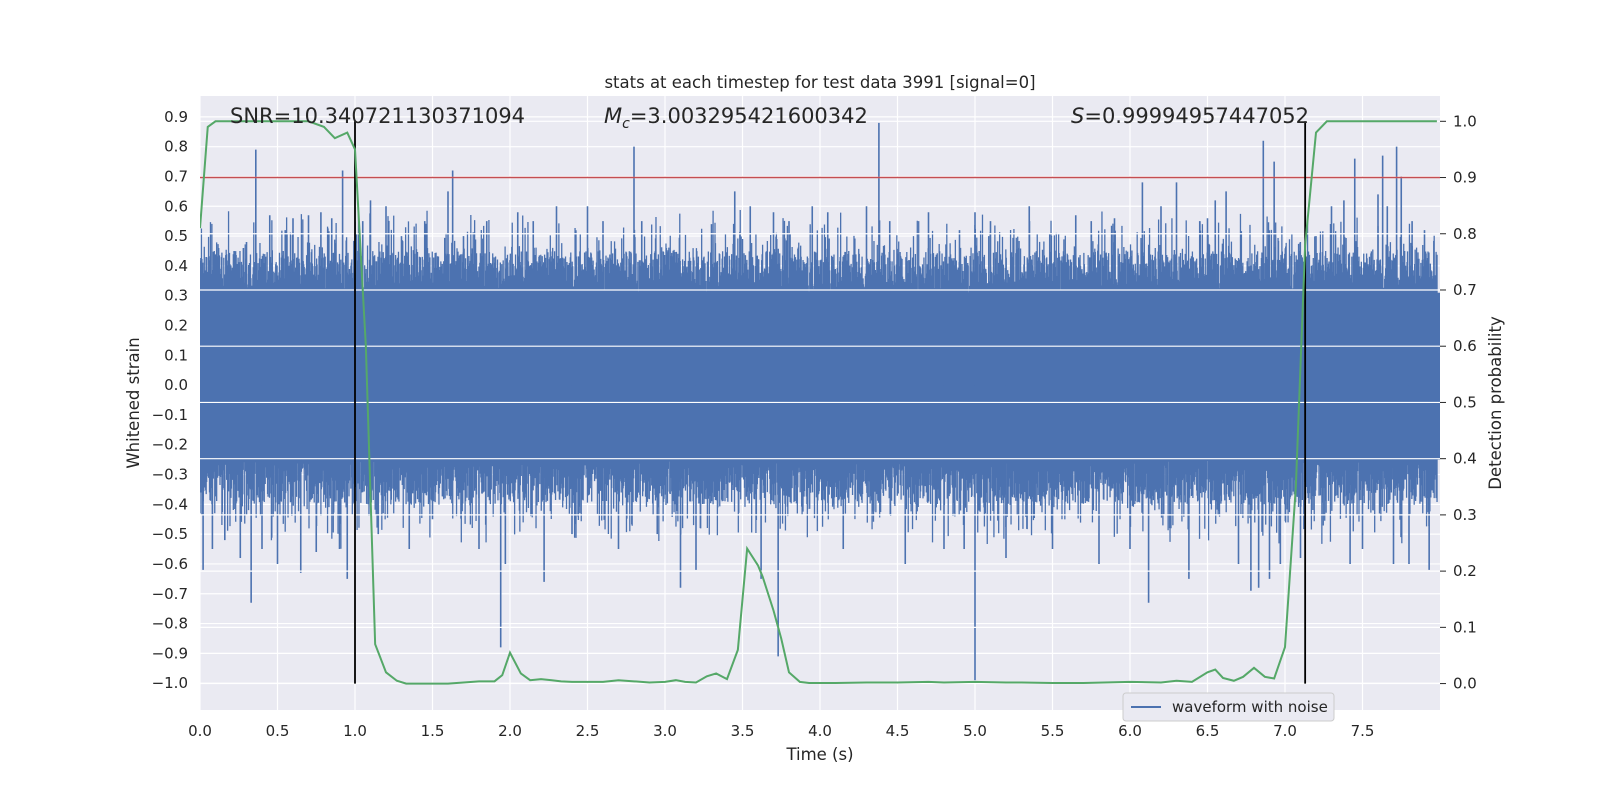  I want to click on score-annotation: S=0.99994957447052, so click(1190, 116).